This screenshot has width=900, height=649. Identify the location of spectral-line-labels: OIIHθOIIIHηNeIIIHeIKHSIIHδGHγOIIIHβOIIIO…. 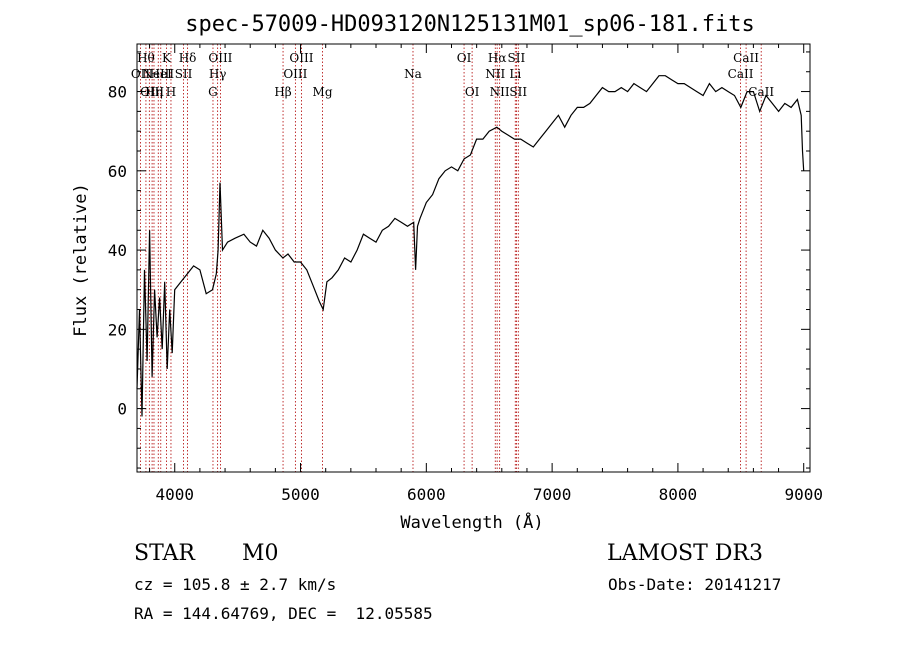
(452, 75).